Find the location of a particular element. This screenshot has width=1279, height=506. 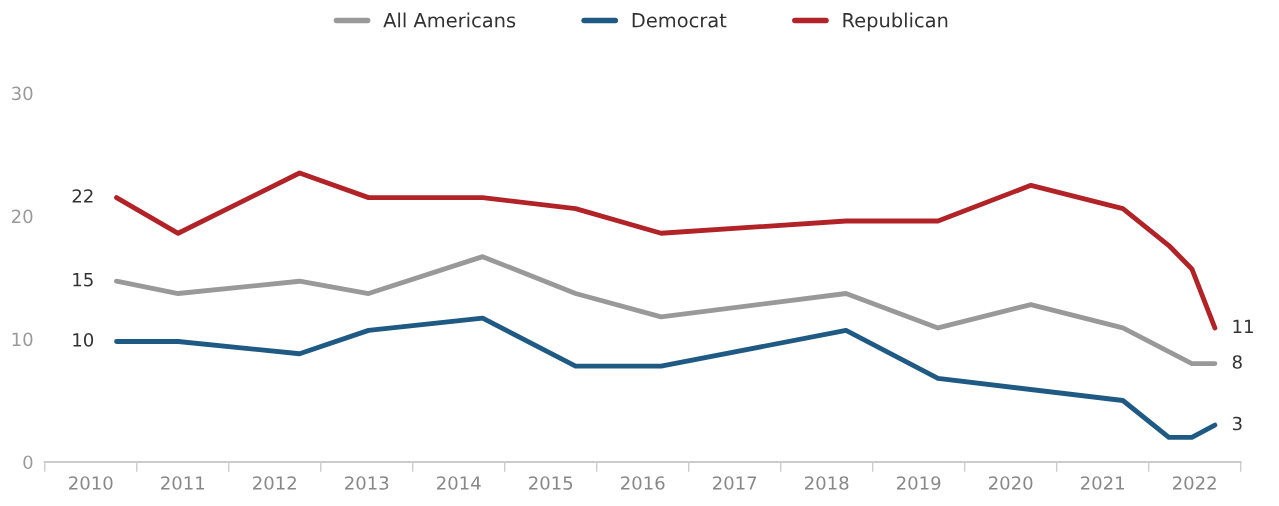

legend-label: Republican is located at coordinates (895, 22).